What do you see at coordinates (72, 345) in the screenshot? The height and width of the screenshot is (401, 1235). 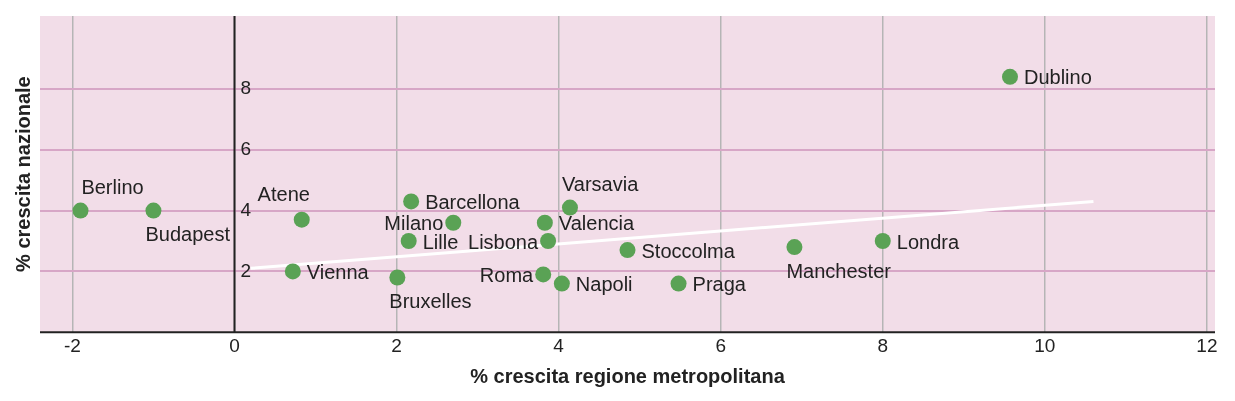 I see `x-tick-label: -2` at bounding box center [72, 345].